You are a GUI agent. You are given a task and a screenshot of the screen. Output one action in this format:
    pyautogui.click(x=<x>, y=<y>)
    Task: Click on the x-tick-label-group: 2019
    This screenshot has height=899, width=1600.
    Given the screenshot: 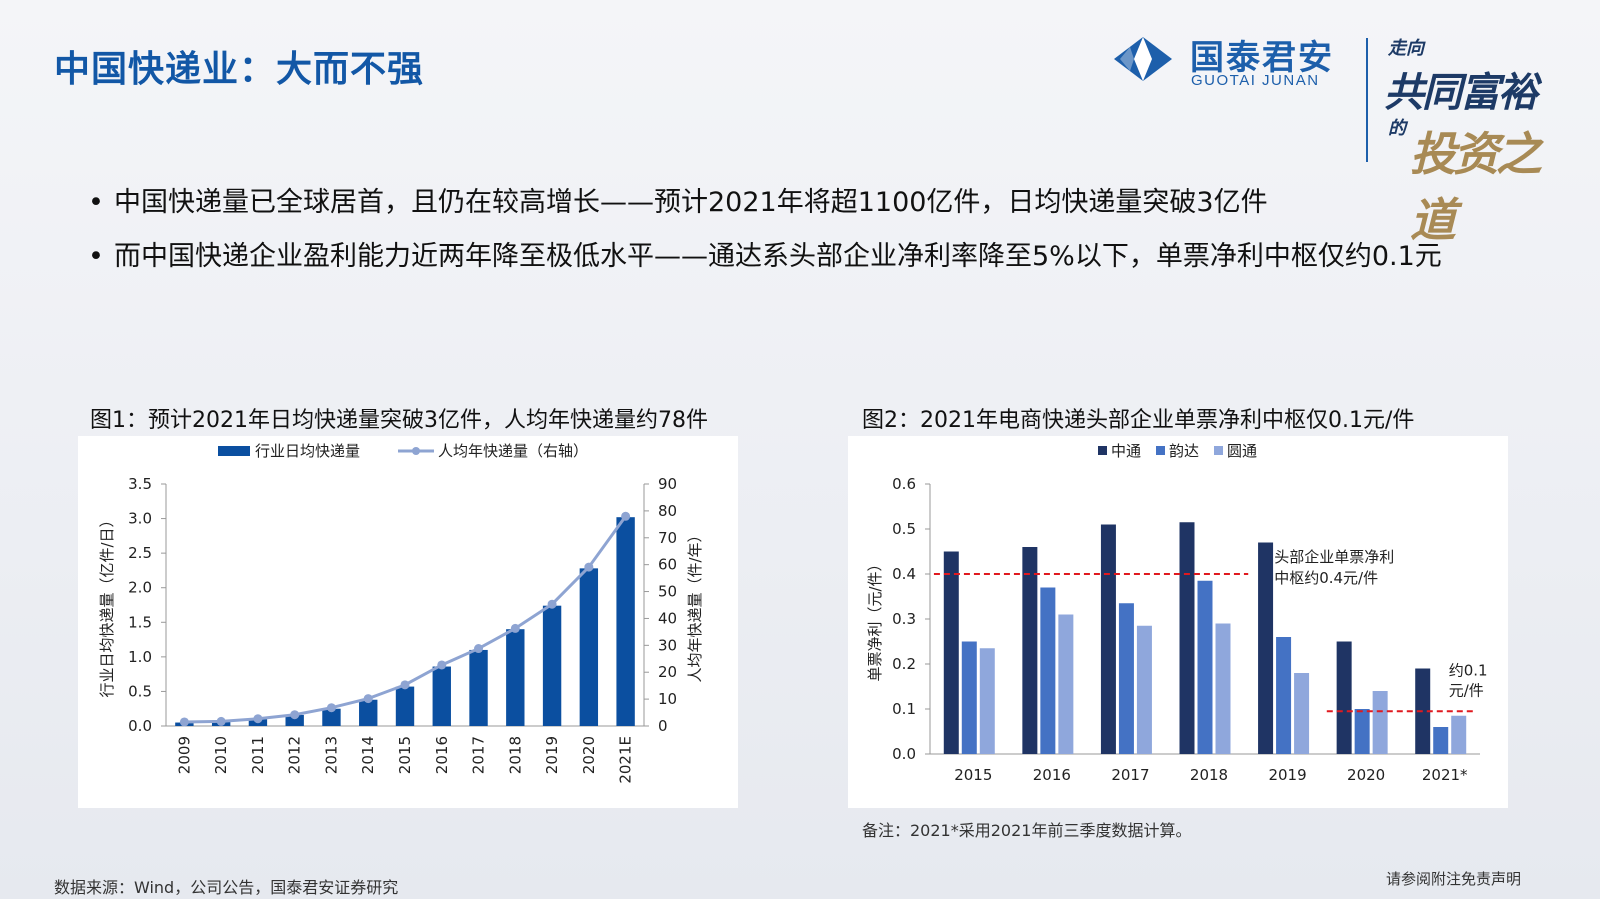 What is the action you would take?
    pyautogui.click(x=552, y=755)
    